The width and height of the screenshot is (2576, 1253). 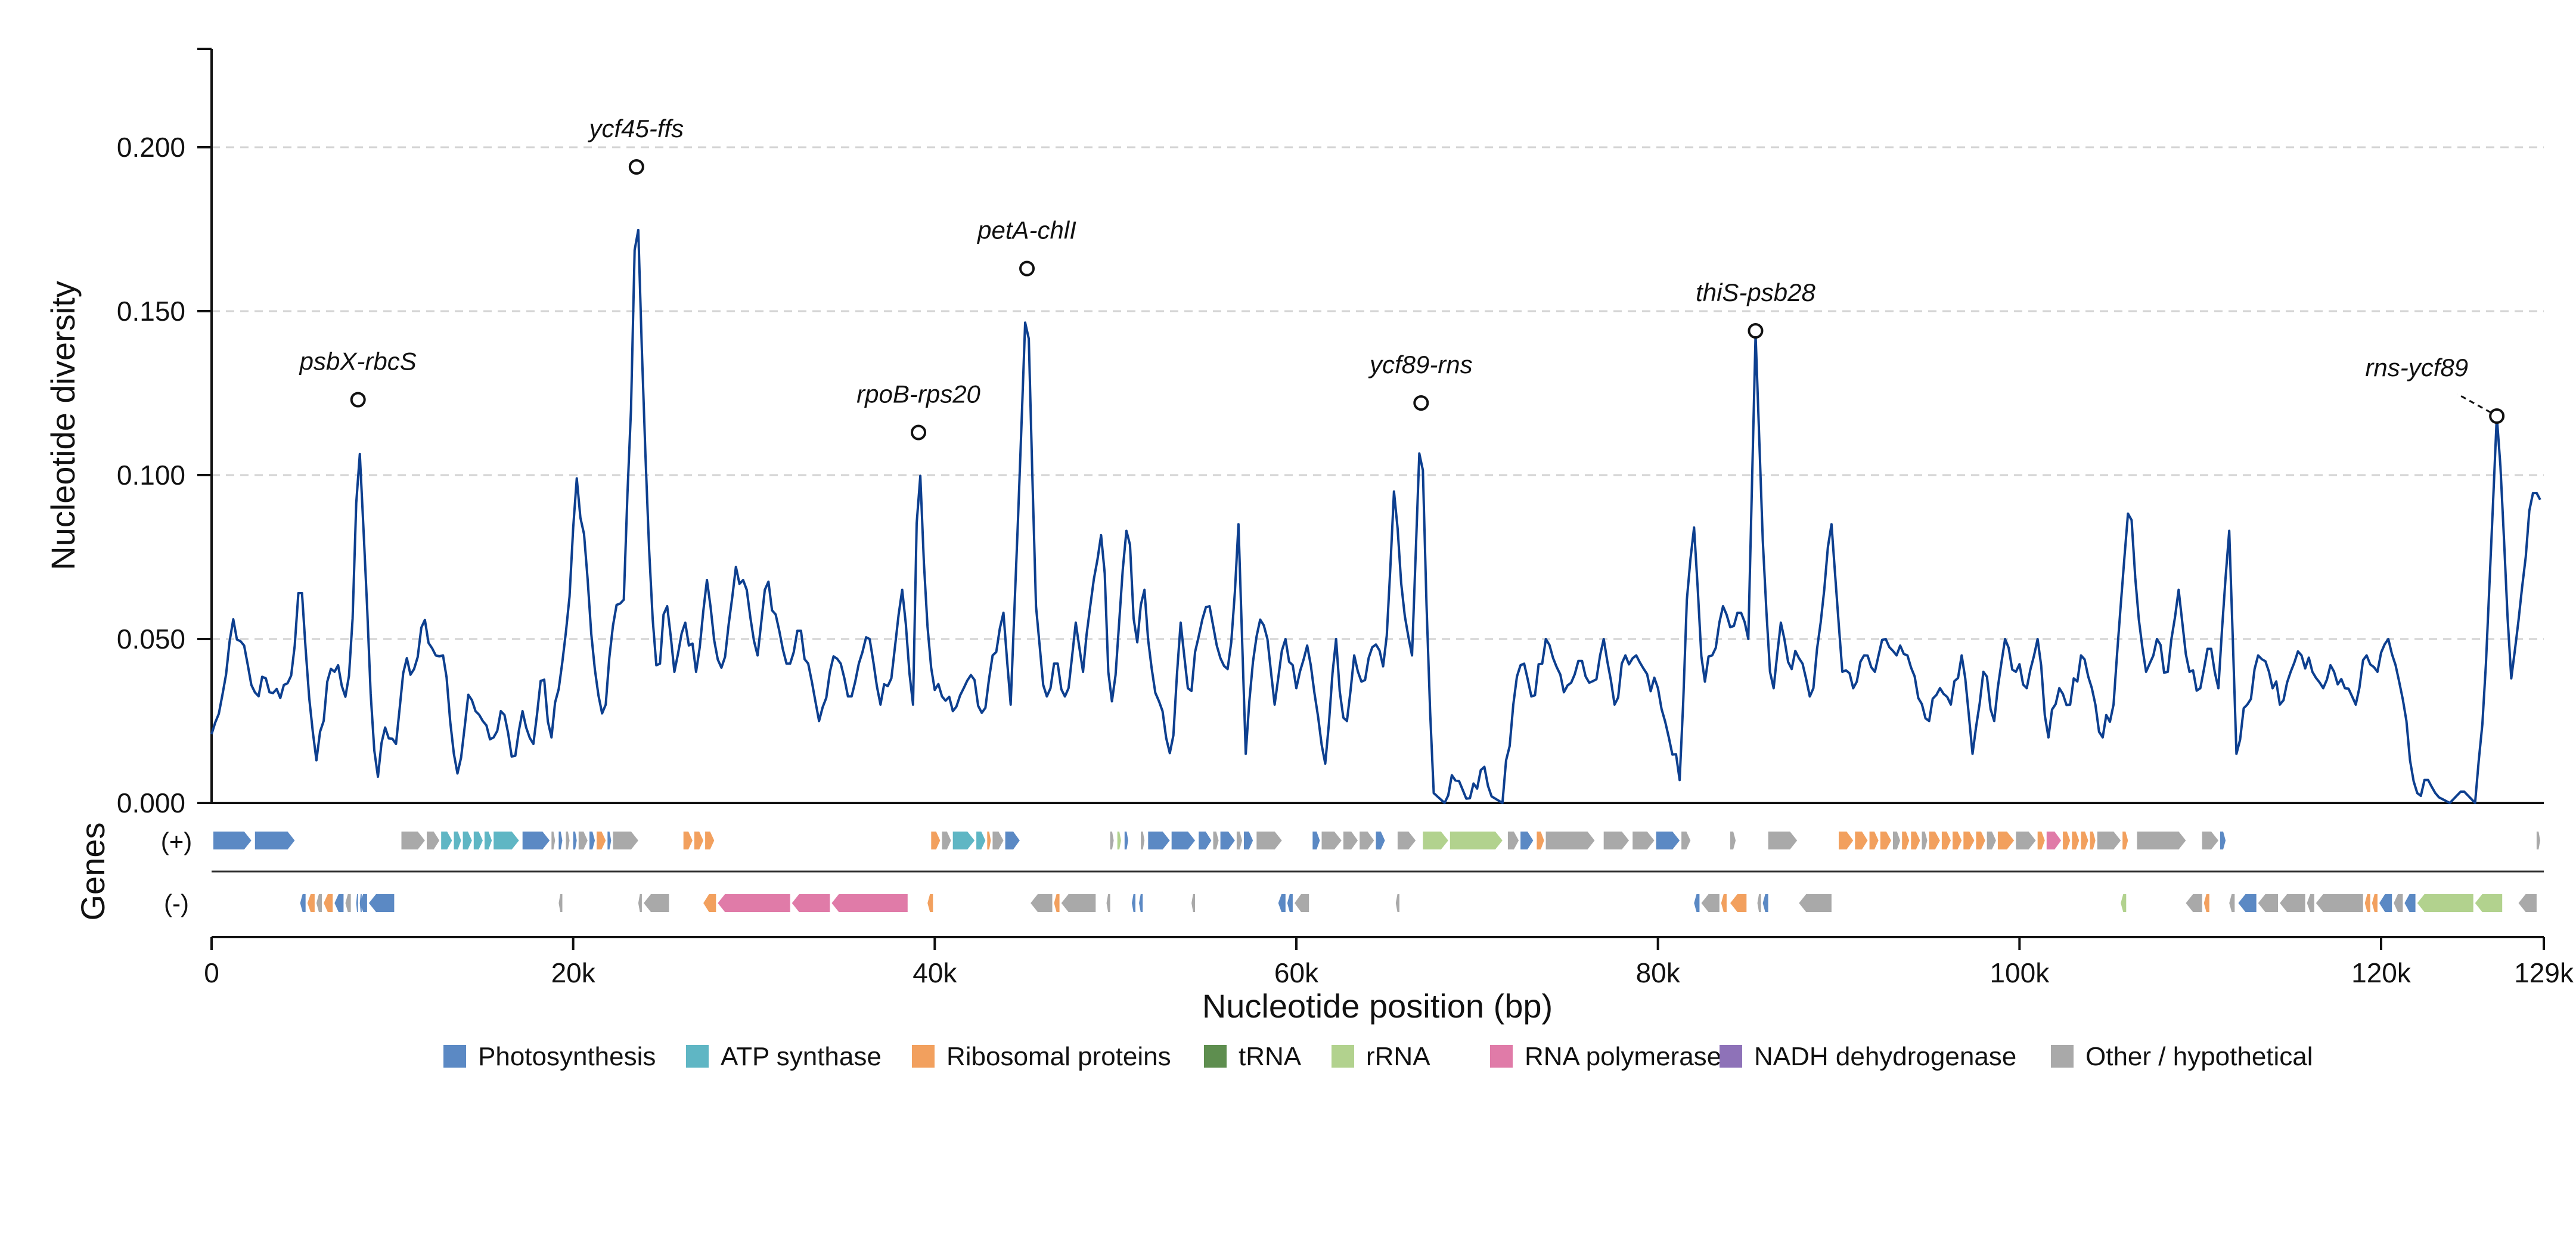 What do you see at coordinates (2199, 1056) in the screenshot?
I see `legend-label: Other / hypothetical` at bounding box center [2199, 1056].